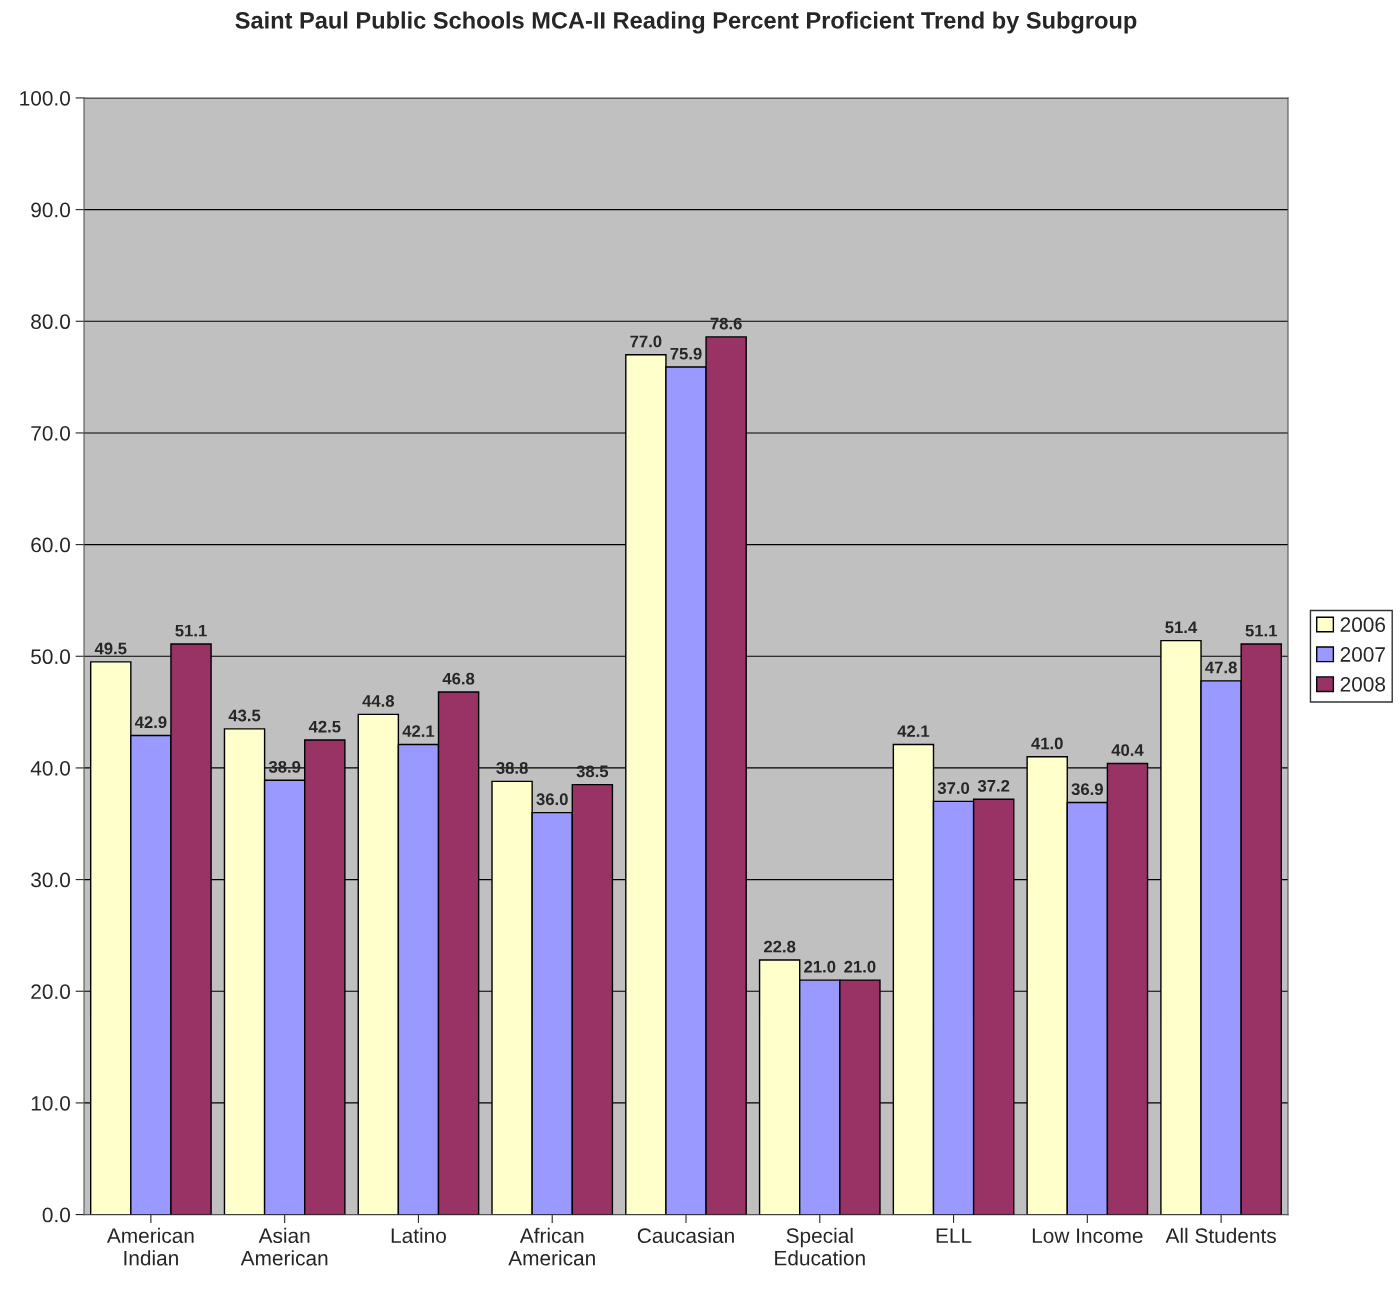  What do you see at coordinates (150, 722) in the screenshot?
I see `data-label: 42.9` at bounding box center [150, 722].